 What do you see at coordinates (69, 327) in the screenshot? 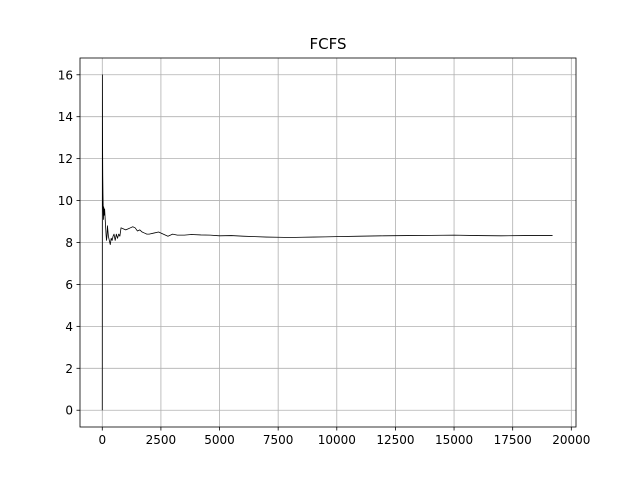
I see `y-tick-label: 4` at bounding box center [69, 327].